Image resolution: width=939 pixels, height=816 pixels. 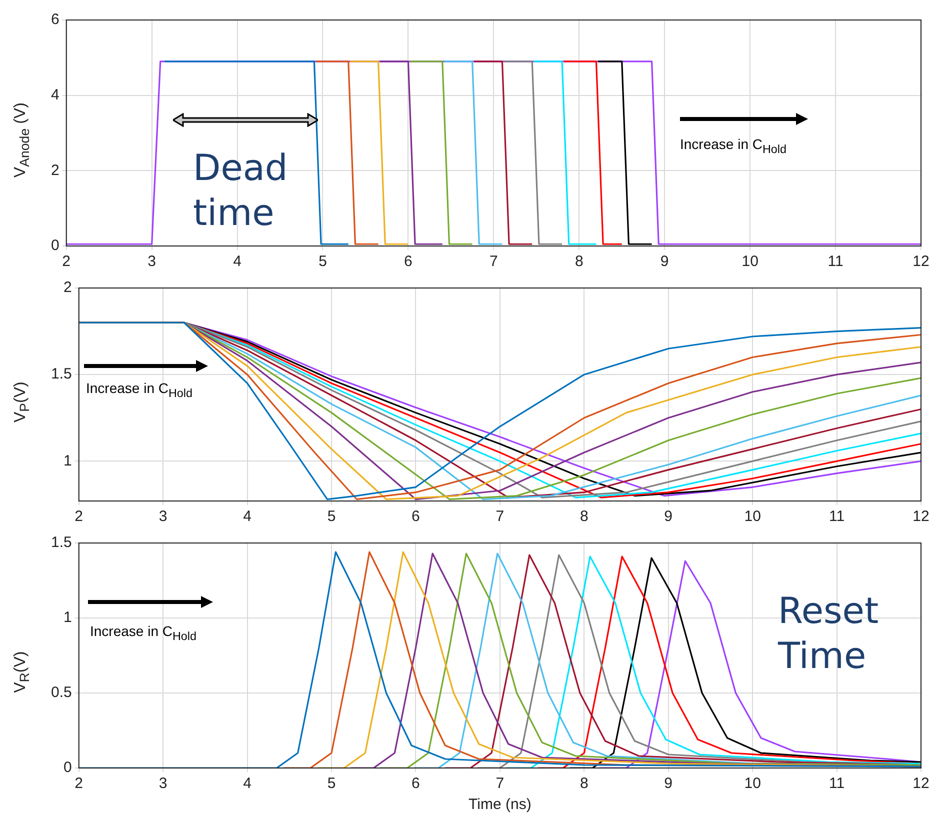 I want to click on annotation: Dead time, so click(x=241, y=191).